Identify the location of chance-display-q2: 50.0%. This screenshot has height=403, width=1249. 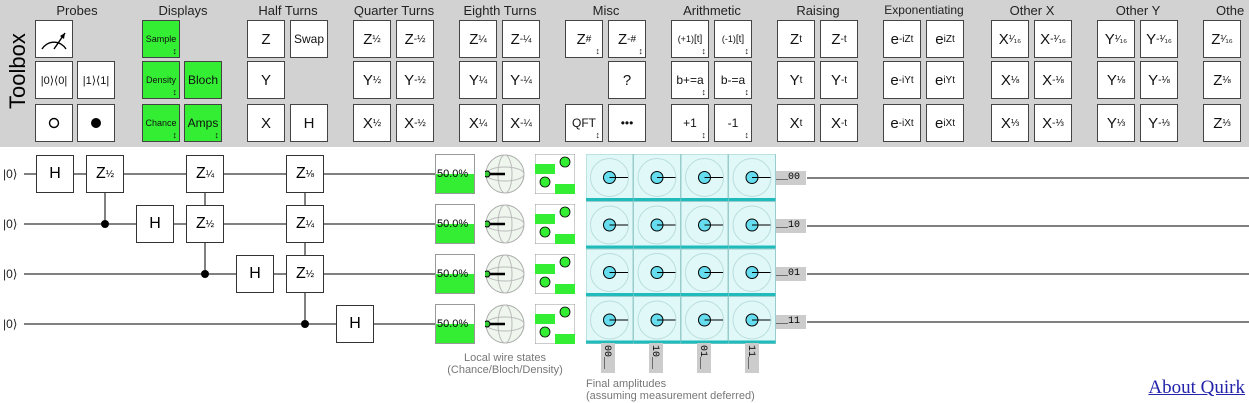
(455, 274).